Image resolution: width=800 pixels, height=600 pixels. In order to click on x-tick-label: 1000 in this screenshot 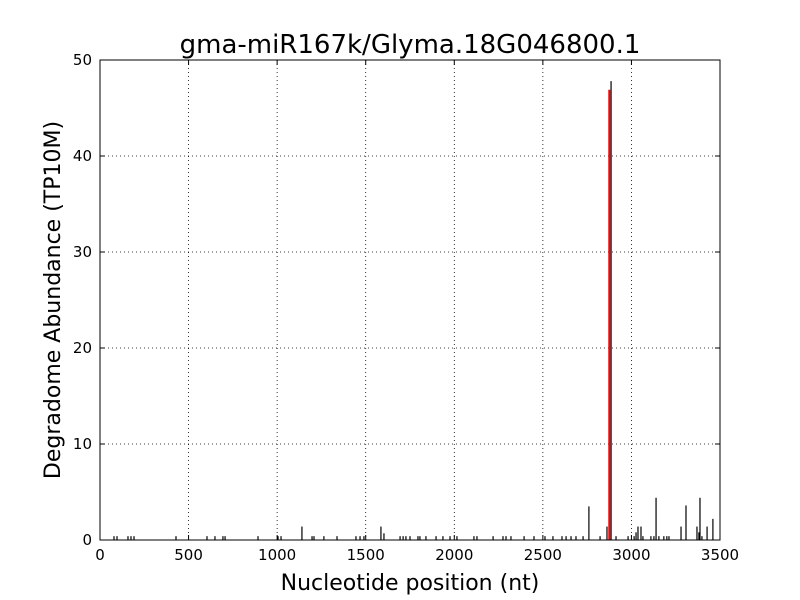, I will do `click(277, 555)`.